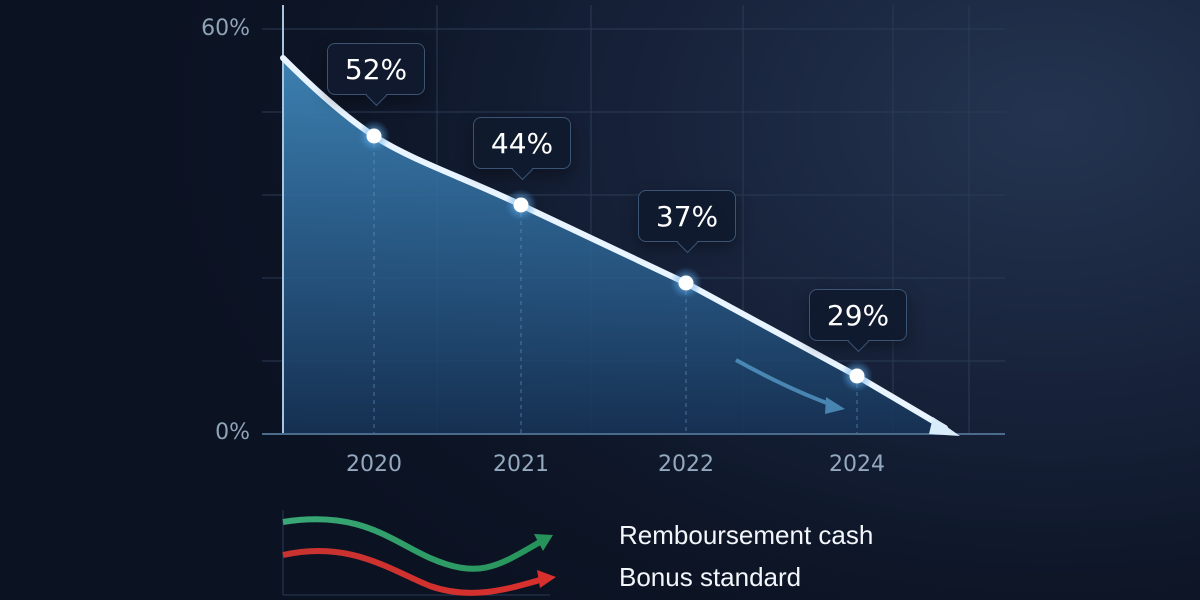 The width and height of the screenshot is (1200, 600). I want to click on x-tick-label-2021: 2021, so click(521, 464).